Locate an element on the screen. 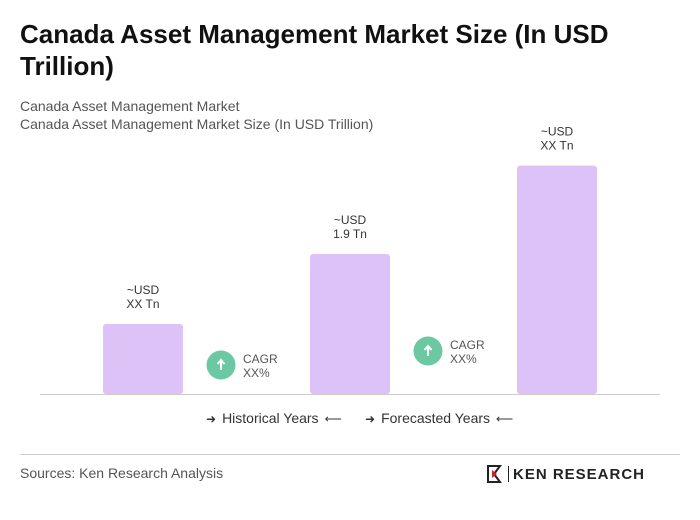 This screenshot has width=700, height=520. legend-forecasted-label: Forecasted Years is located at coordinates (436, 418).